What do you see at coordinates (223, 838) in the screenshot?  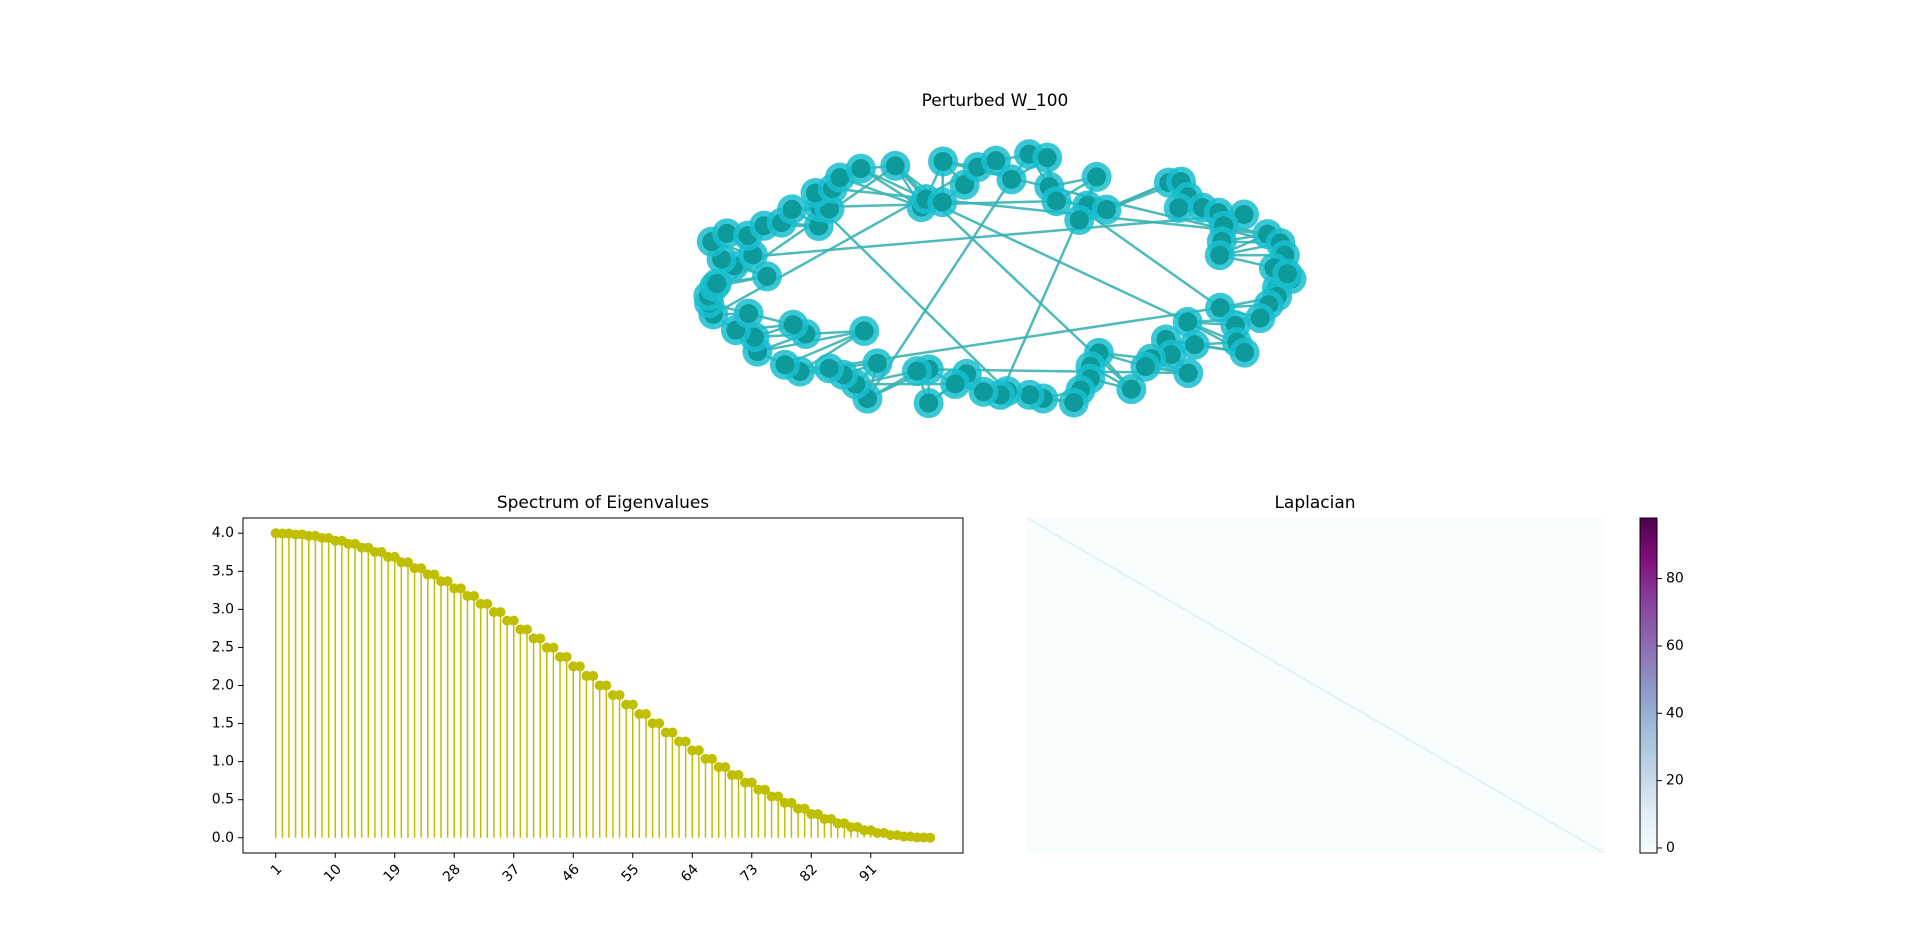 I see `y-tick-label: 0.0` at bounding box center [223, 838].